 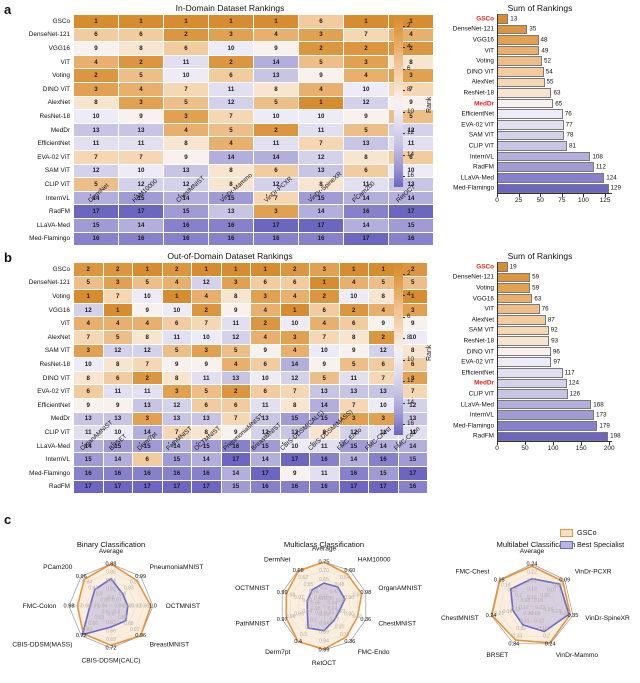 I want to click on radar-axis-label: VinDr-PCXR, so click(x=593, y=572).